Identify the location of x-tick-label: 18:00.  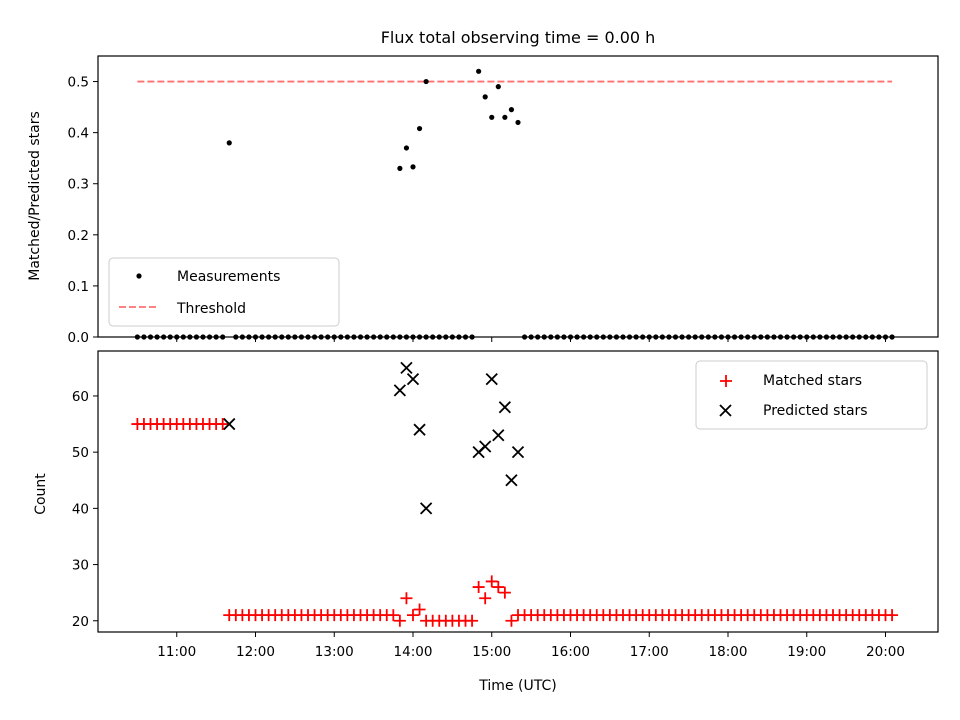
(728, 652).